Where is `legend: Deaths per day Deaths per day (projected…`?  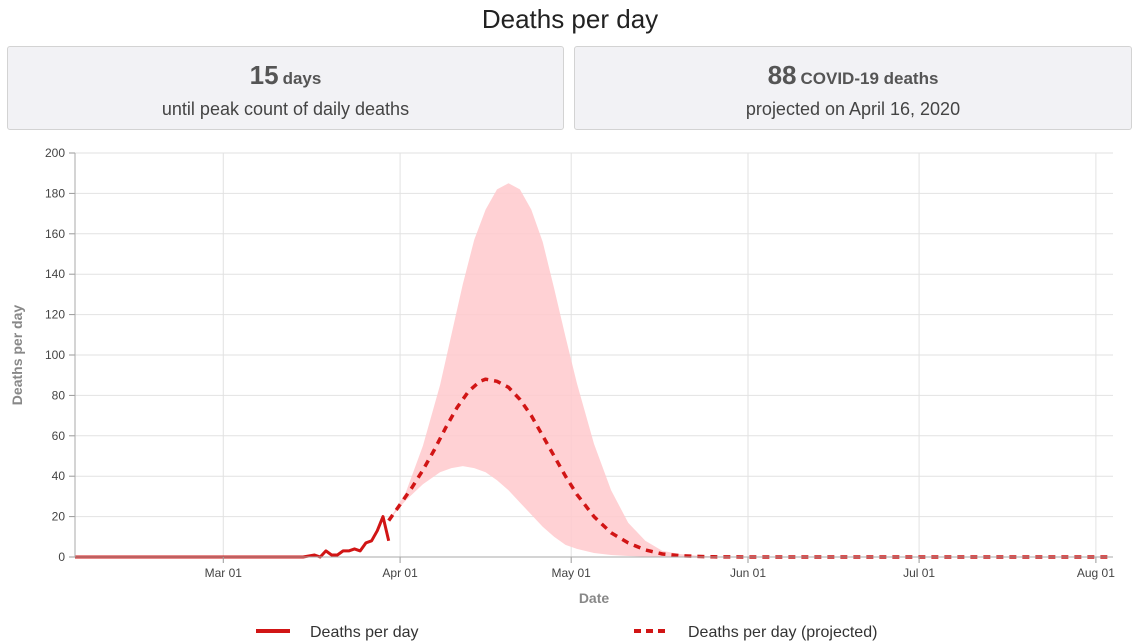 legend: Deaths per day Deaths per day (projected… is located at coordinates (566, 632).